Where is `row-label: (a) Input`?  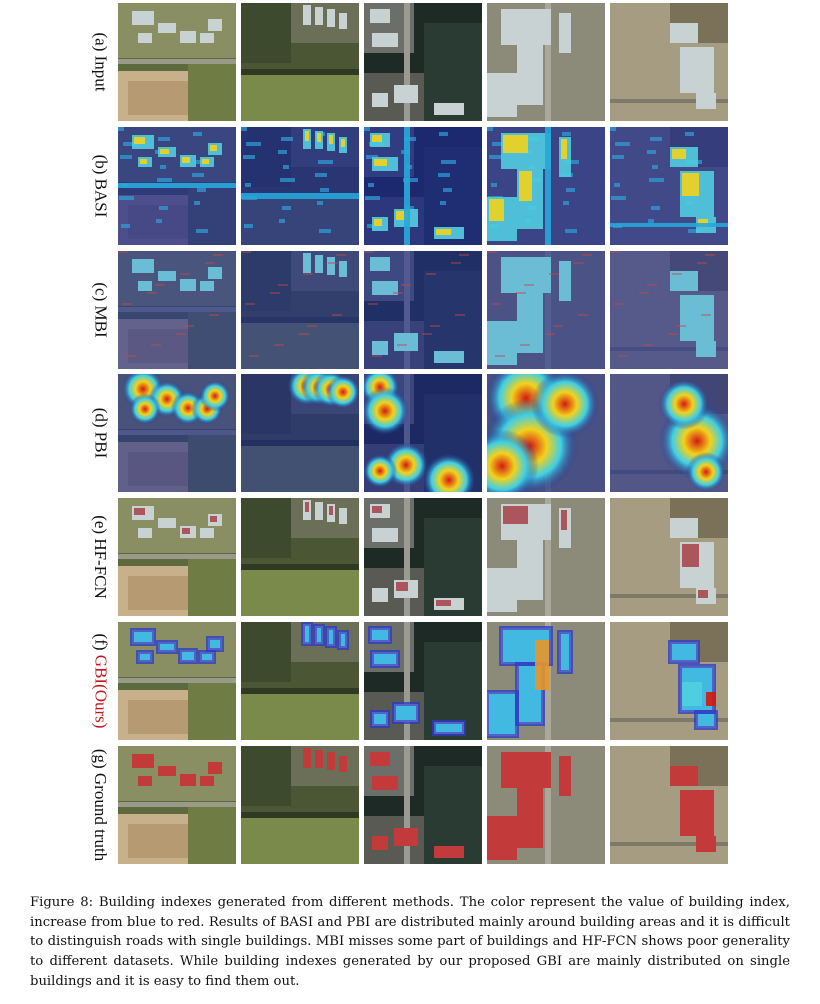
row-label: (a) Input is located at coordinates (101, 62).